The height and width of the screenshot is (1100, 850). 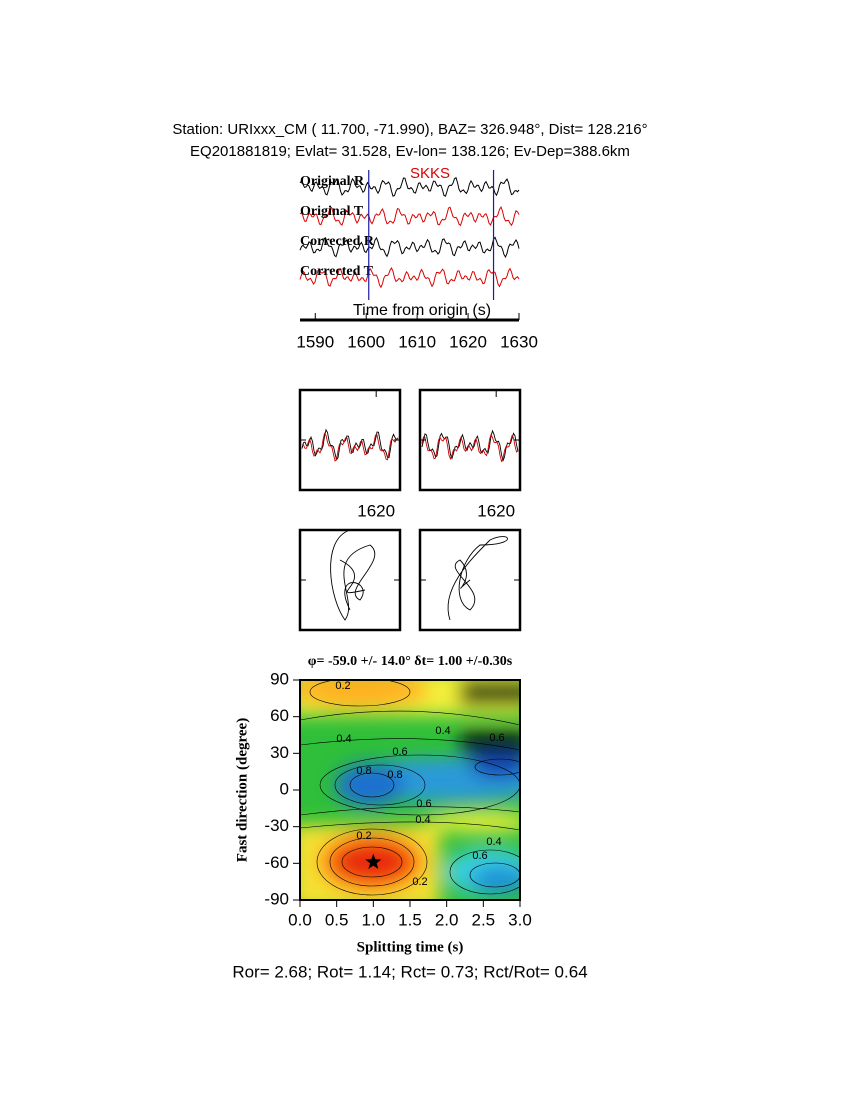 I want to click on x-axis-label: Splitting time (s), so click(x=410, y=947).